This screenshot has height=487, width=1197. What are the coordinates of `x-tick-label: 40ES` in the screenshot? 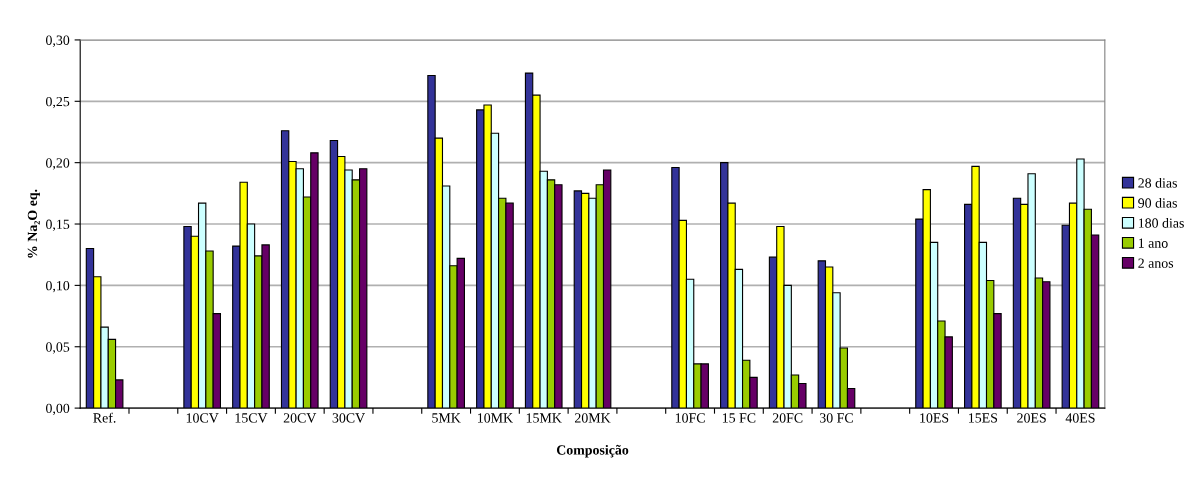 It's located at (1080, 418).